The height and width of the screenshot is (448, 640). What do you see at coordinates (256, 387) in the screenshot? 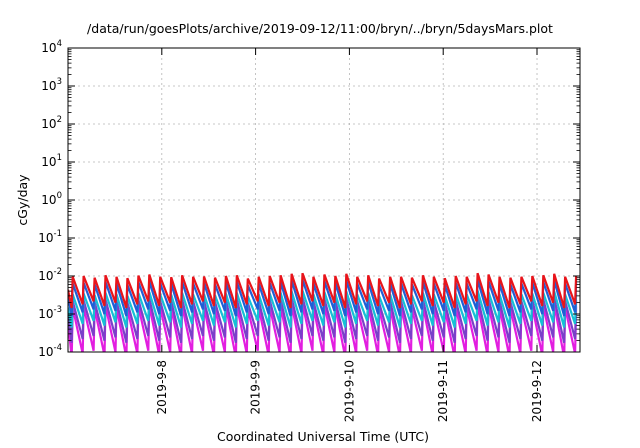
I see `x-tick-label: 2019-9-9` at bounding box center [256, 387].